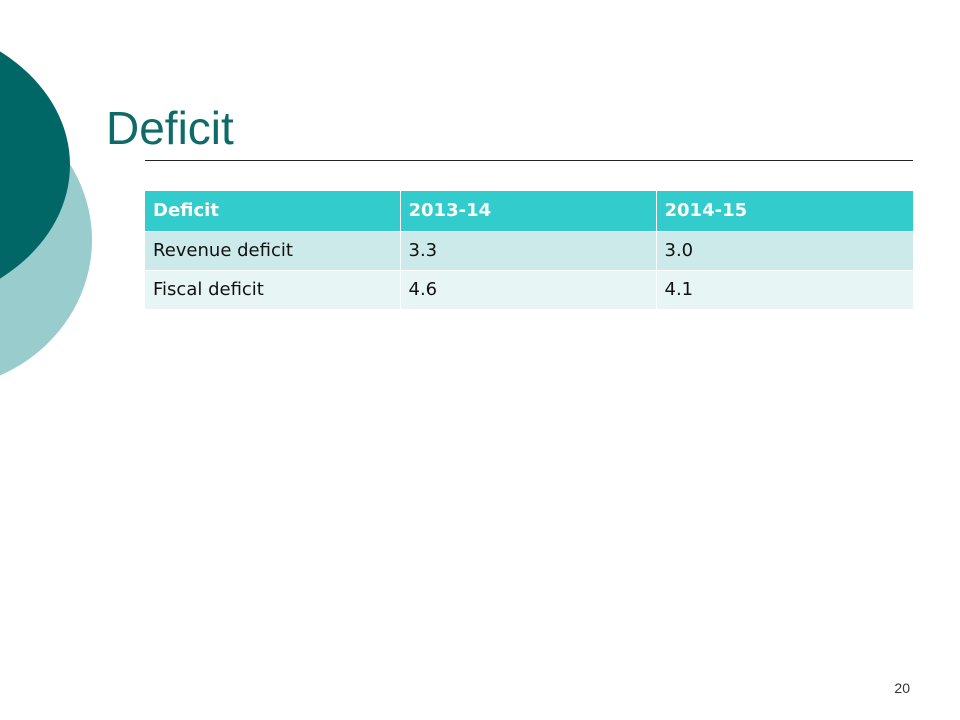 The image size is (960, 720). Describe the element at coordinates (170, 128) in the screenshot. I see `slide-title: Deficit` at that location.